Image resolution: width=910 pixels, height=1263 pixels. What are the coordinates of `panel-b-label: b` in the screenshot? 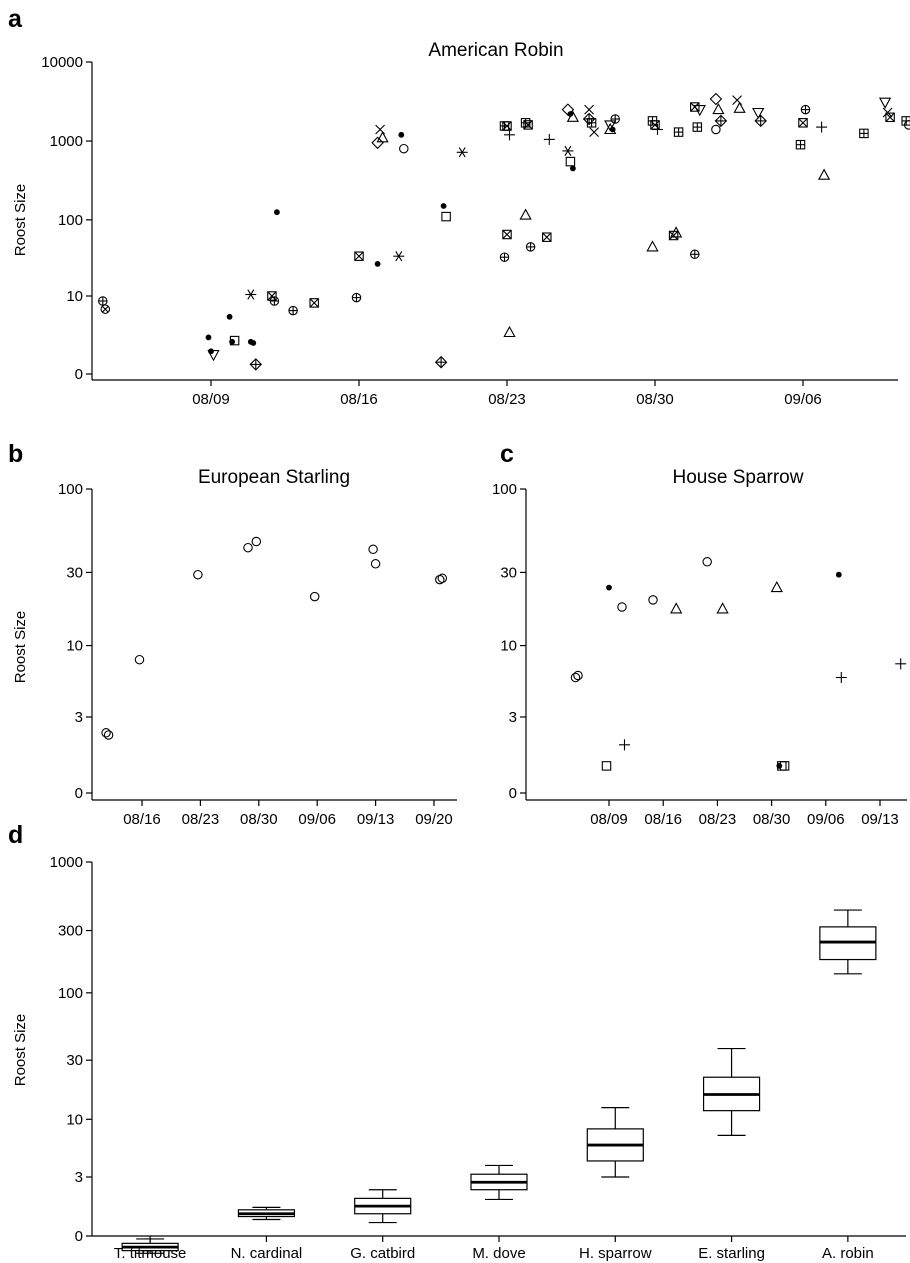 It's located at (15, 454).